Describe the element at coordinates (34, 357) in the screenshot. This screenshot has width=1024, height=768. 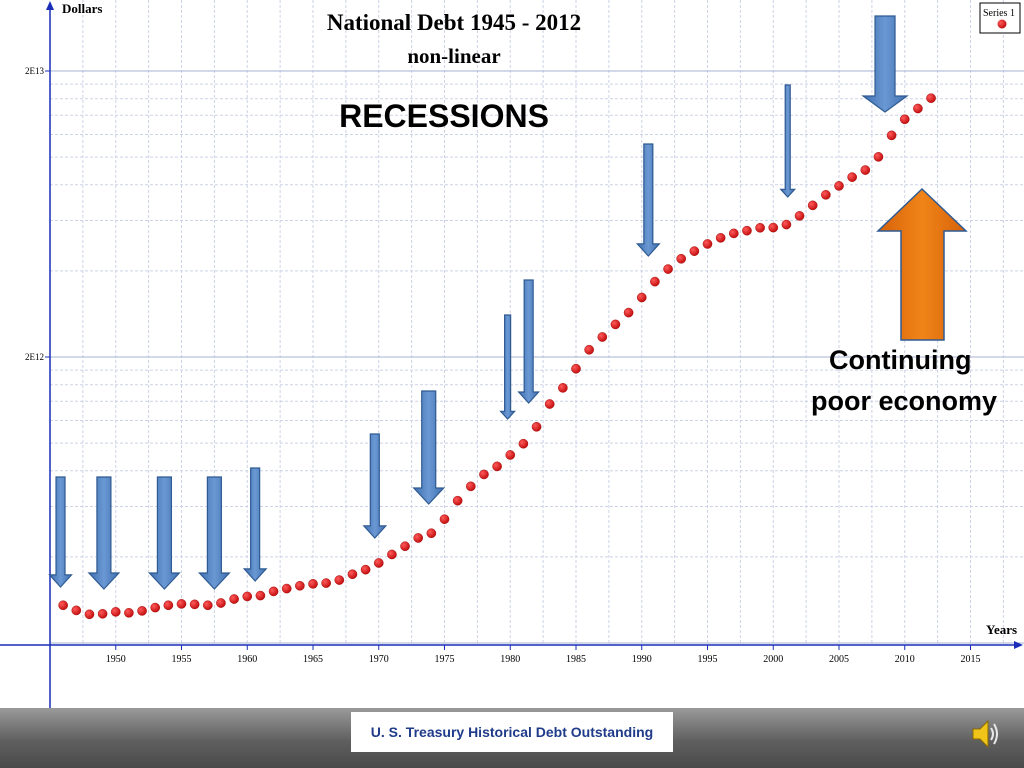
I see `y-tick-label: 2E12` at that location.